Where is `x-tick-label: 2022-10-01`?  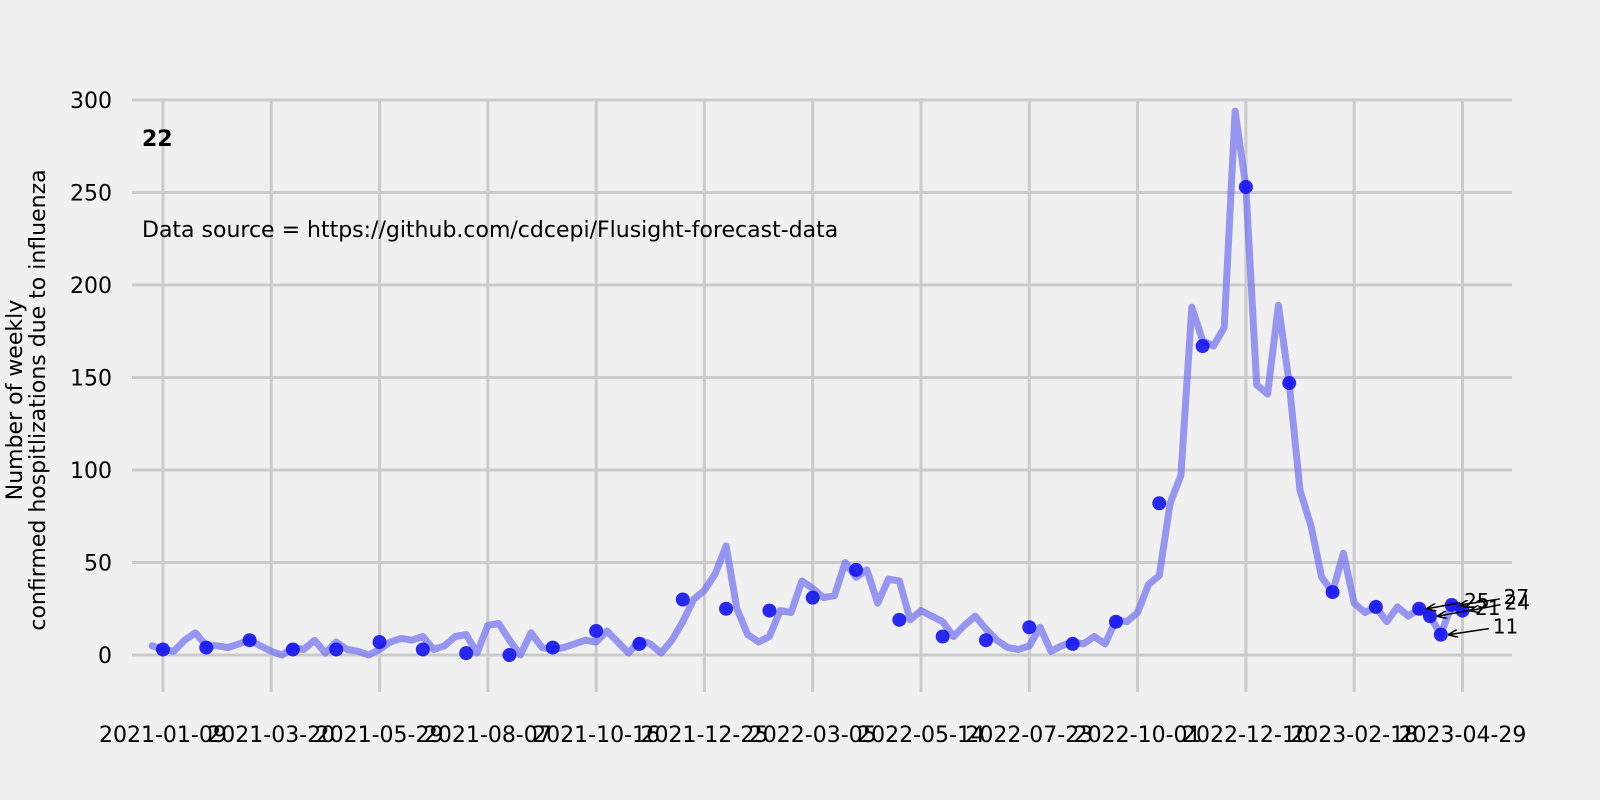 x-tick-label: 2022-10-01 is located at coordinates (1138, 735).